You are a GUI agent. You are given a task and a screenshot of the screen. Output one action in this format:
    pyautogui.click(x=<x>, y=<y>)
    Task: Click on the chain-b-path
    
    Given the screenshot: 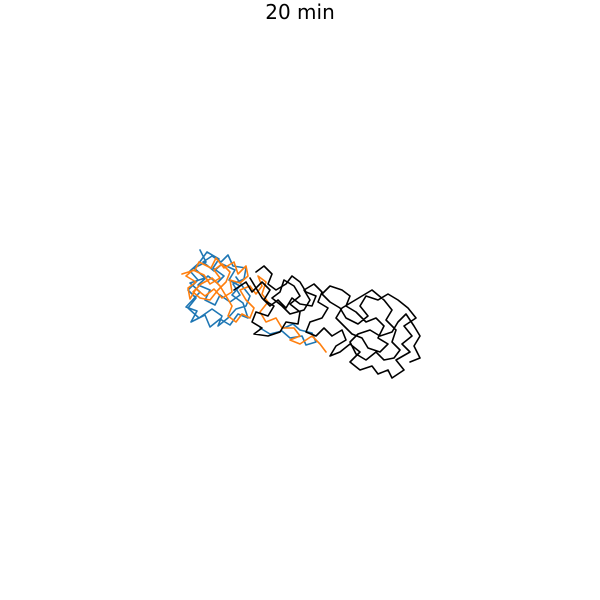 What is the action you would take?
    pyautogui.click(x=254, y=305)
    